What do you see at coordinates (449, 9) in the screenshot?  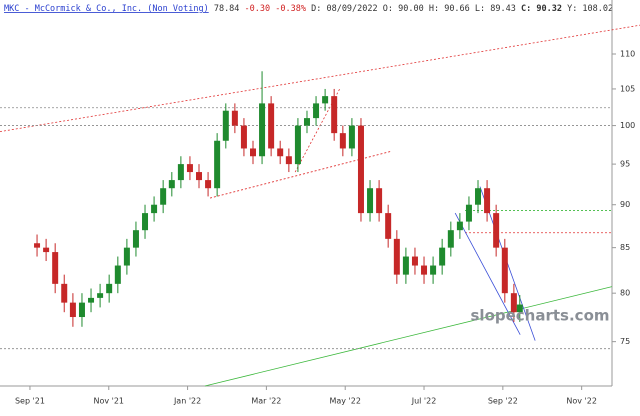 I see `high: H: 90.66` at bounding box center [449, 9].